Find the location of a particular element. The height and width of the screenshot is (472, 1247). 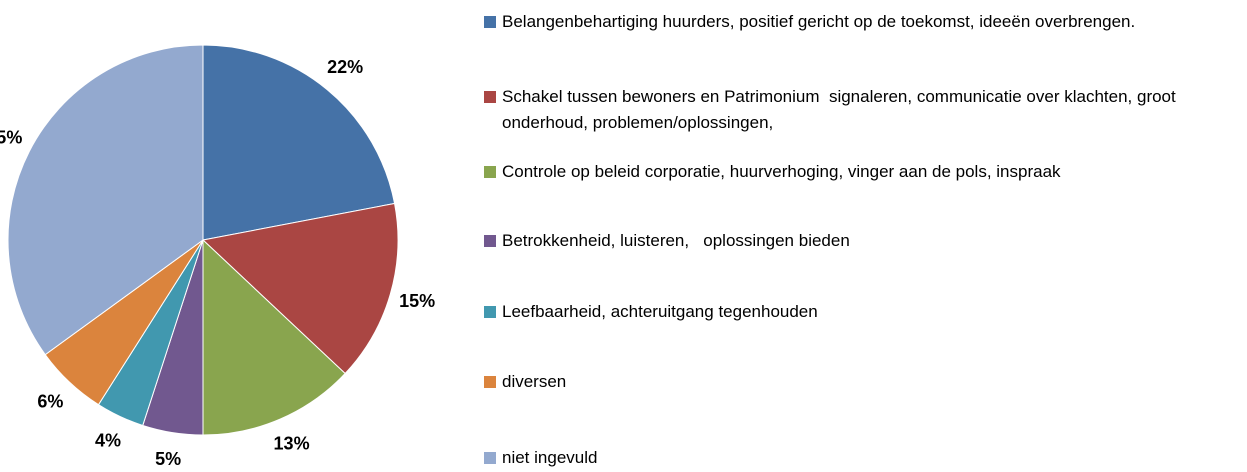

legend-item: diversen is located at coordinates (856, 382).